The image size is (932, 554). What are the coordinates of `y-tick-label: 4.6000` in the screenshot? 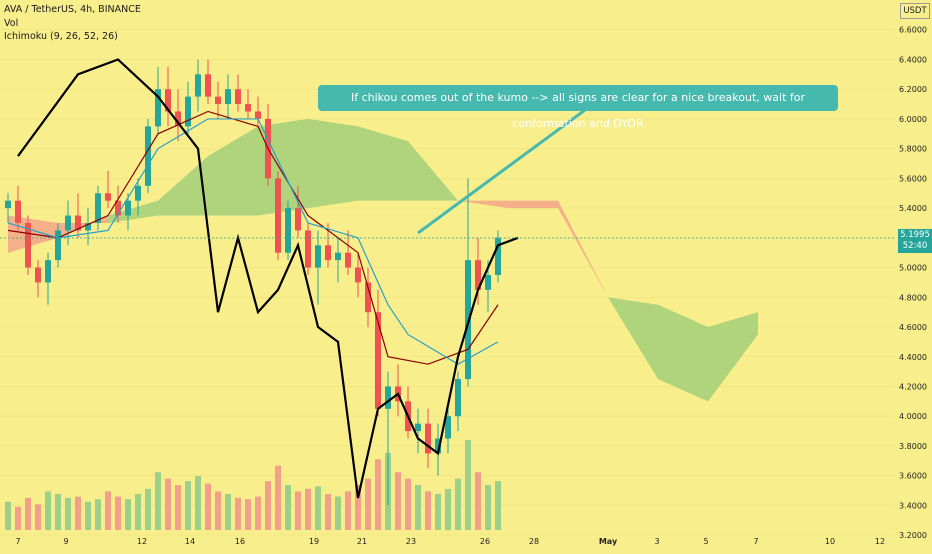 It's located at (913, 327).